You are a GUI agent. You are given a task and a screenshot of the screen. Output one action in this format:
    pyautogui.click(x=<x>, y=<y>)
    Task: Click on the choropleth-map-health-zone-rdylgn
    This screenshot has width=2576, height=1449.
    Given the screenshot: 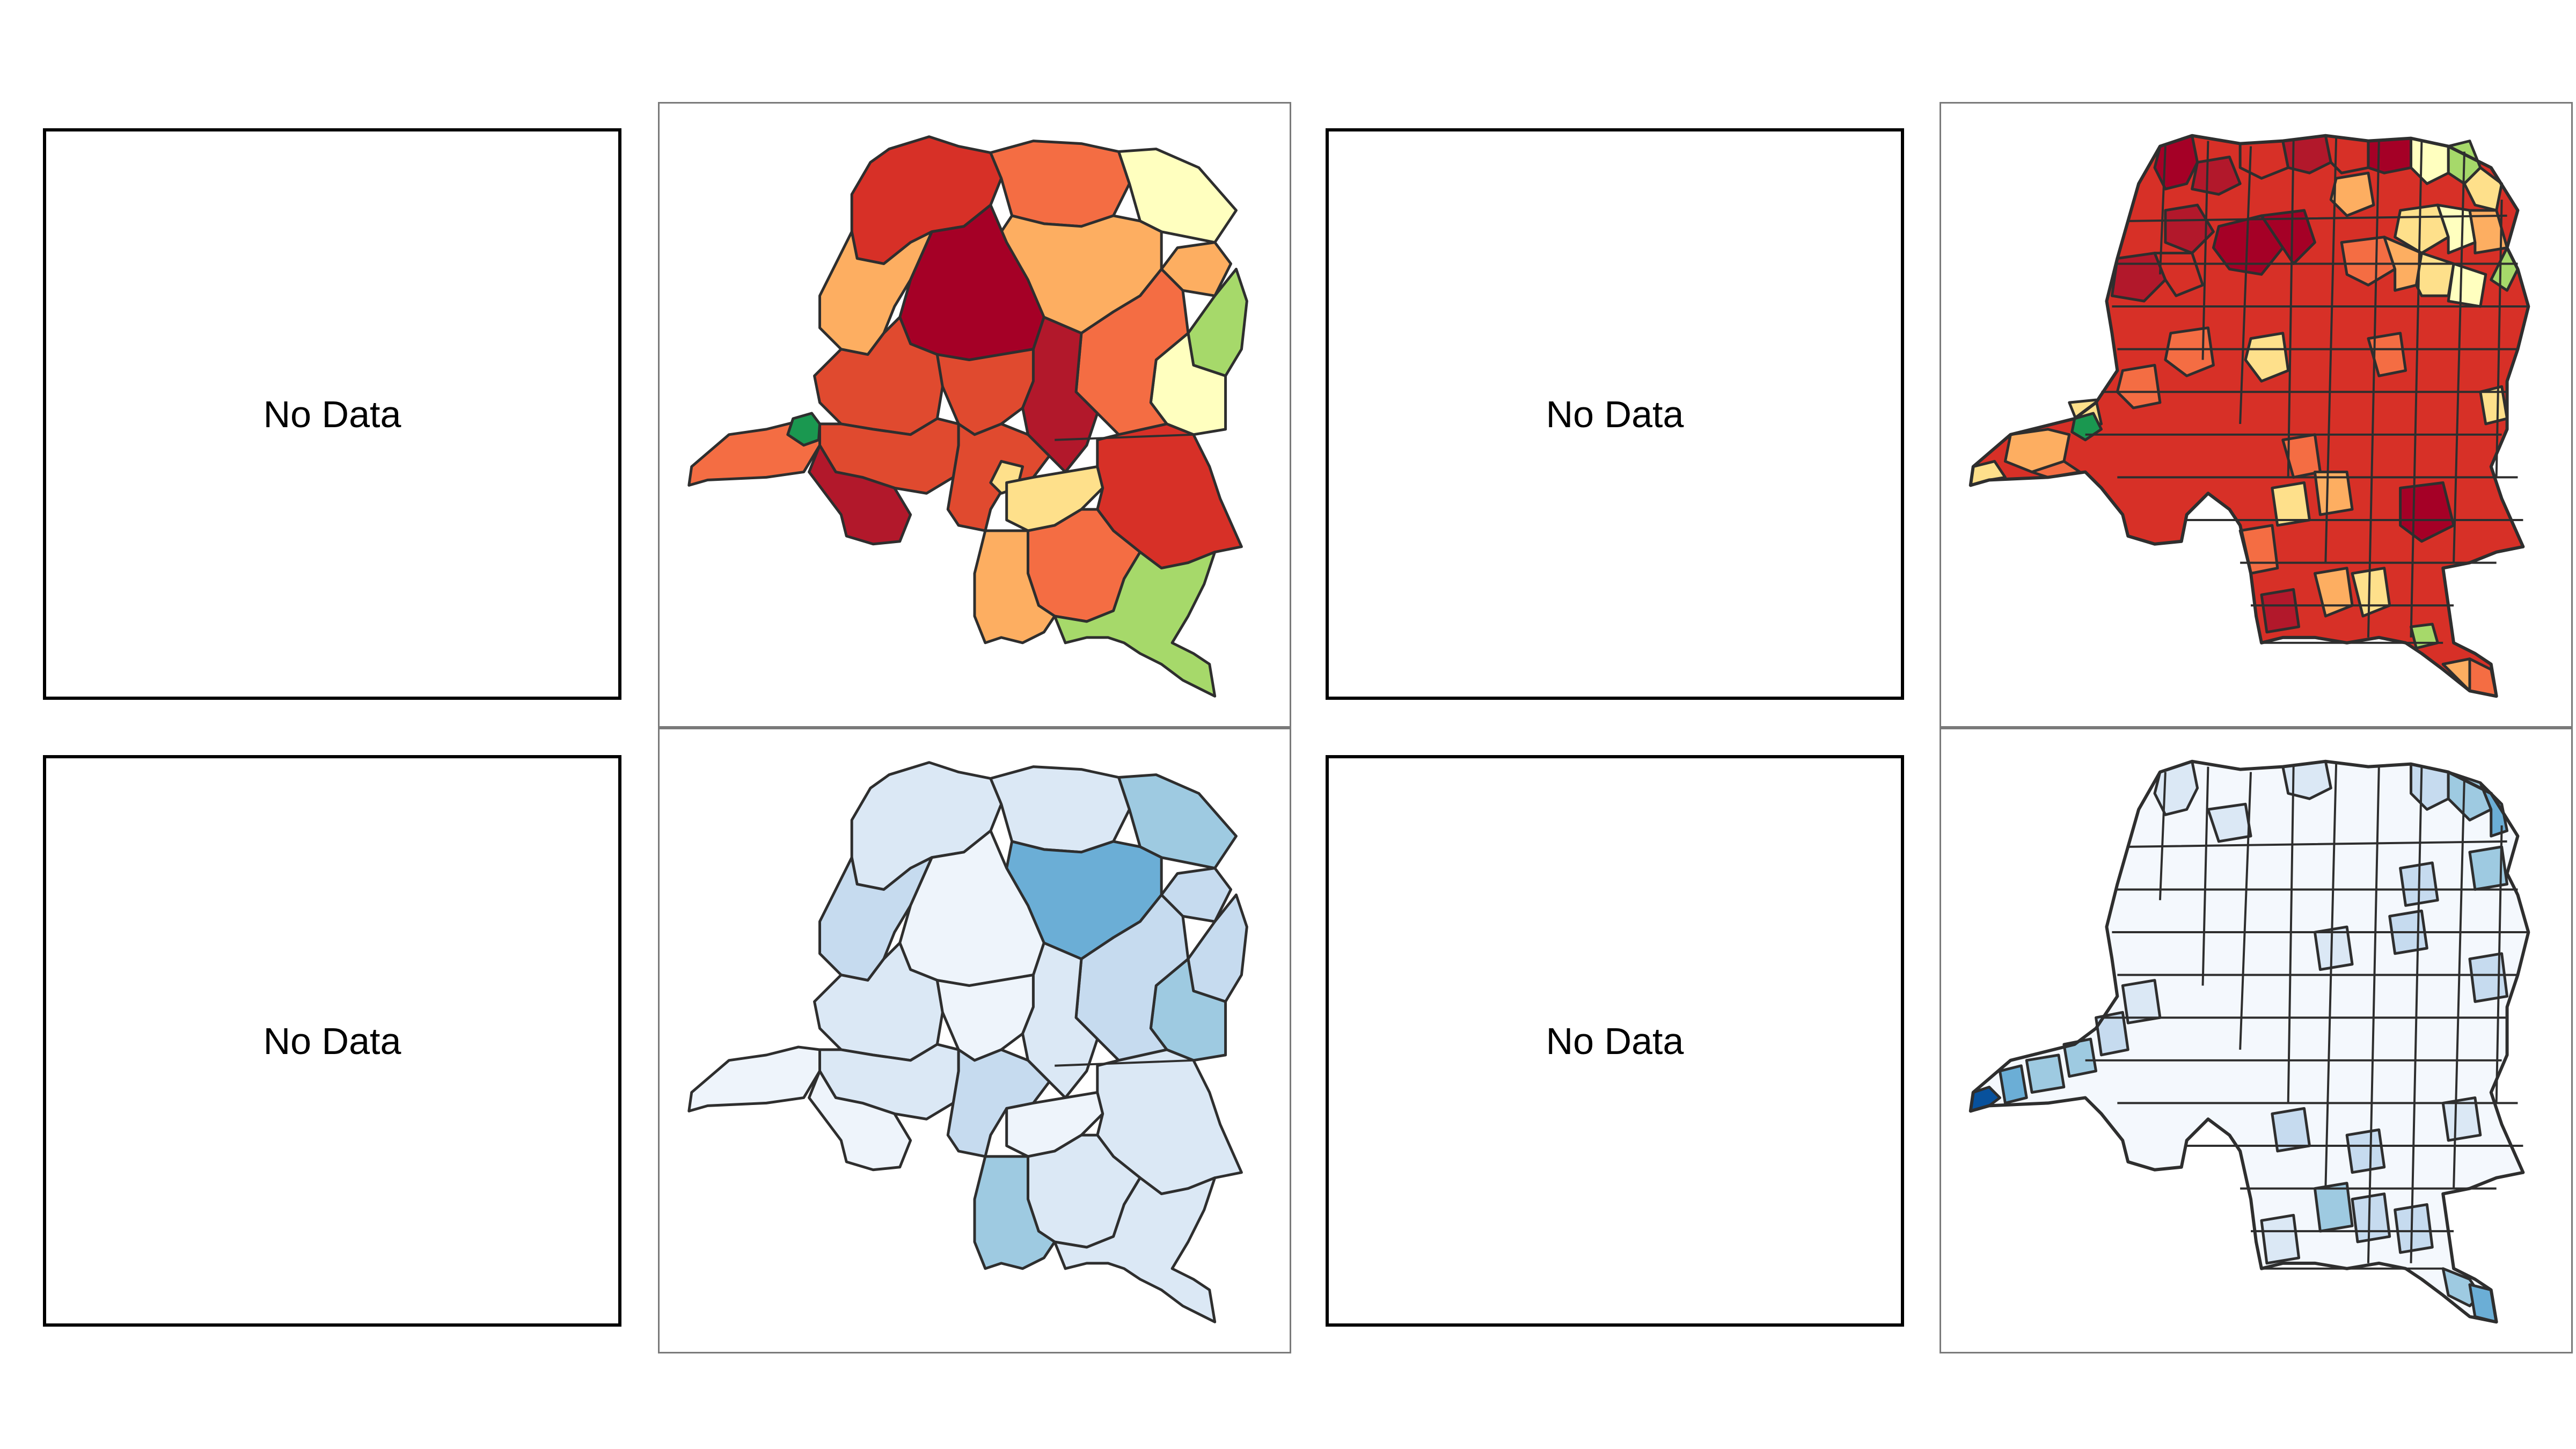 What is the action you would take?
    pyautogui.click(x=2249, y=416)
    